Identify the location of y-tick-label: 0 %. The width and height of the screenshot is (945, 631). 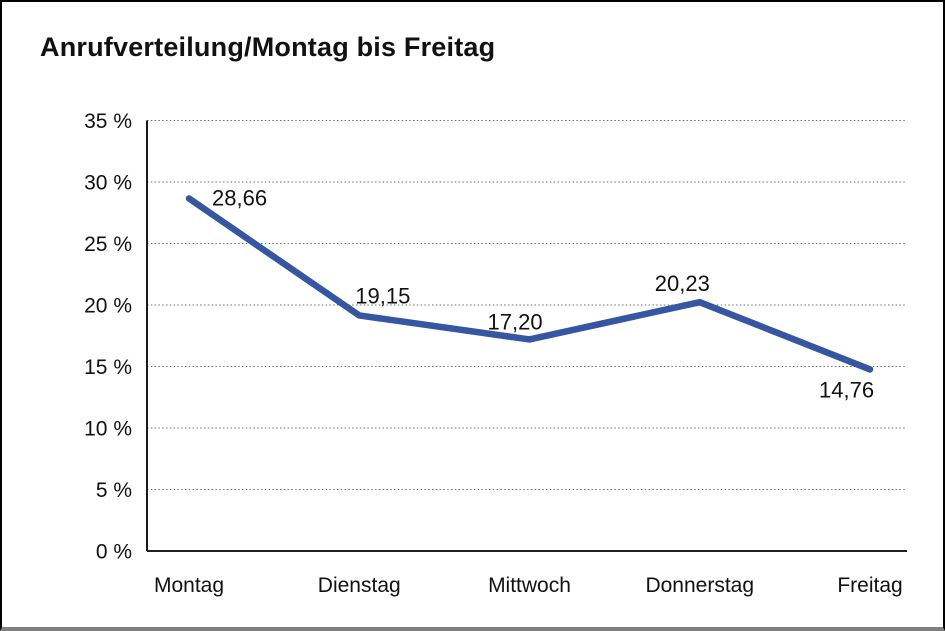
(114, 552).